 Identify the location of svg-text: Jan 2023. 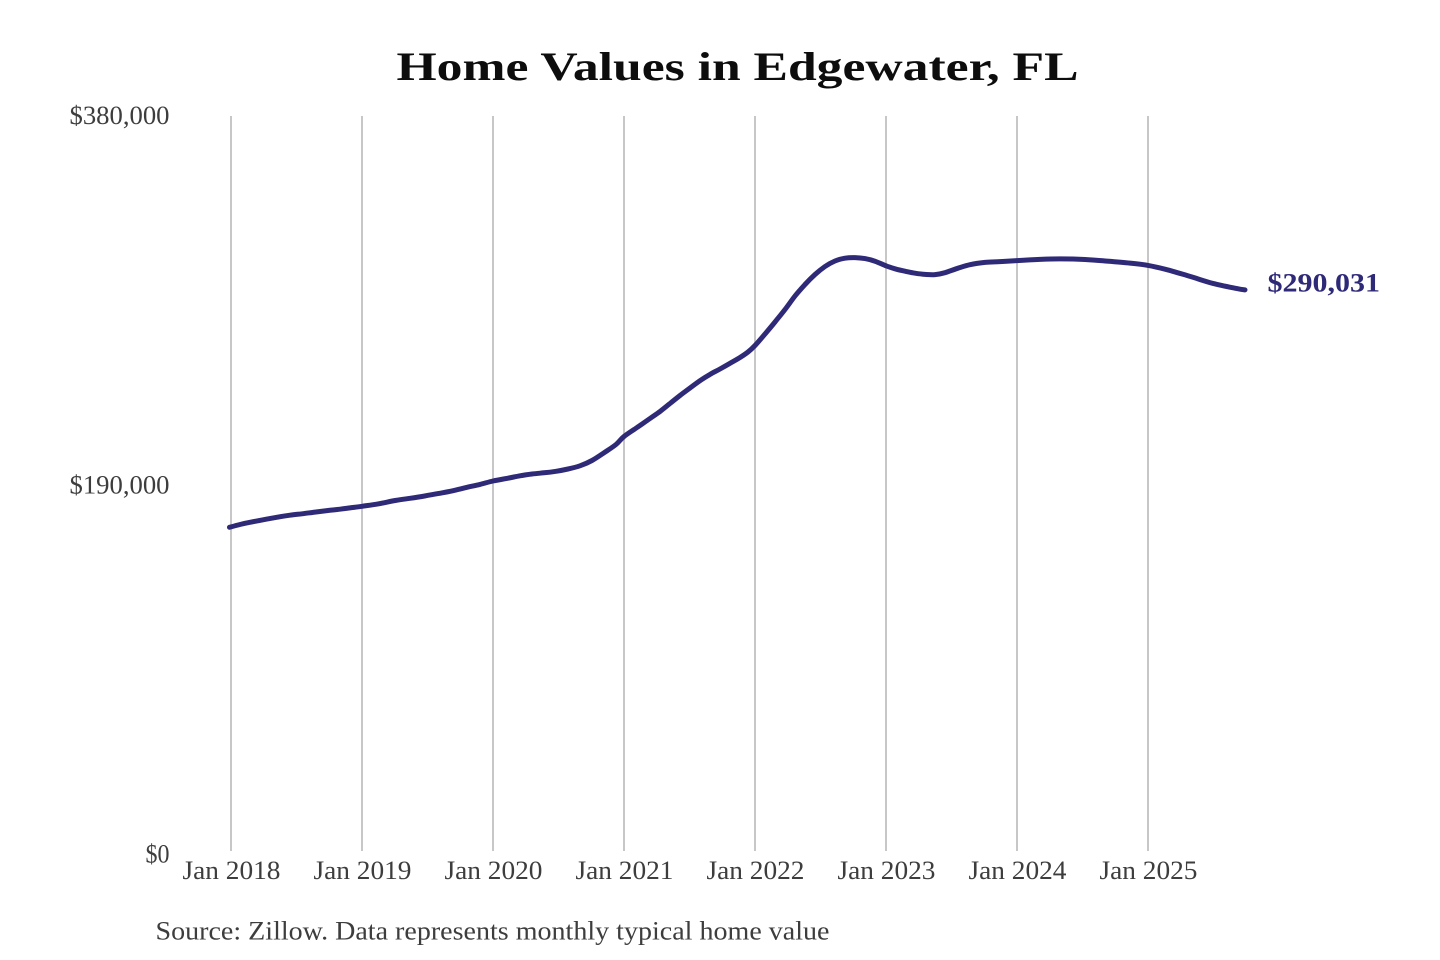
(887, 870).